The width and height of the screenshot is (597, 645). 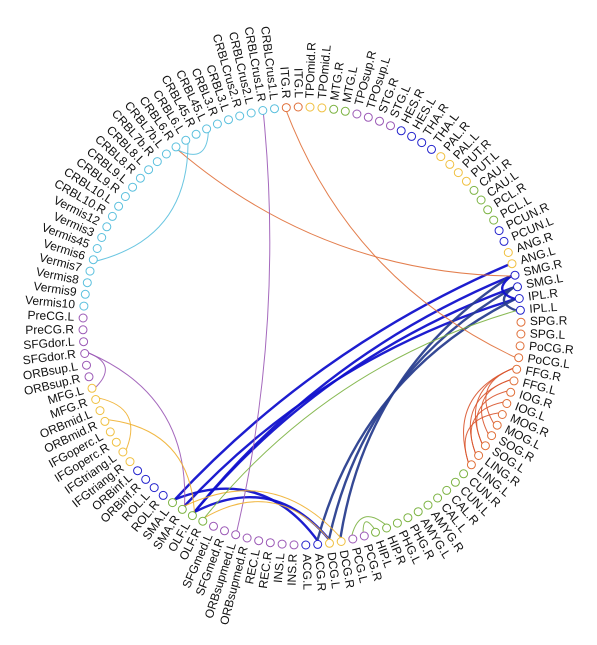 What do you see at coordinates (347, 569) in the screenshot?
I see `node-label: DCG.R` at bounding box center [347, 569].